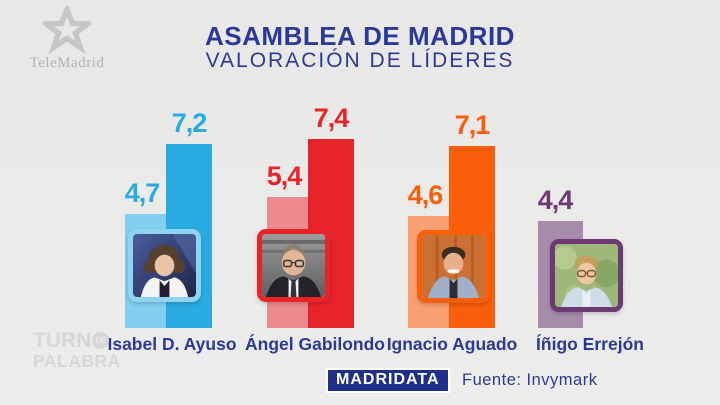 Image resolution: width=720 pixels, height=405 pixels. What do you see at coordinates (331, 118) in the screenshot?
I see `value-label-dark-gabilondo: 7,4` at bounding box center [331, 118].